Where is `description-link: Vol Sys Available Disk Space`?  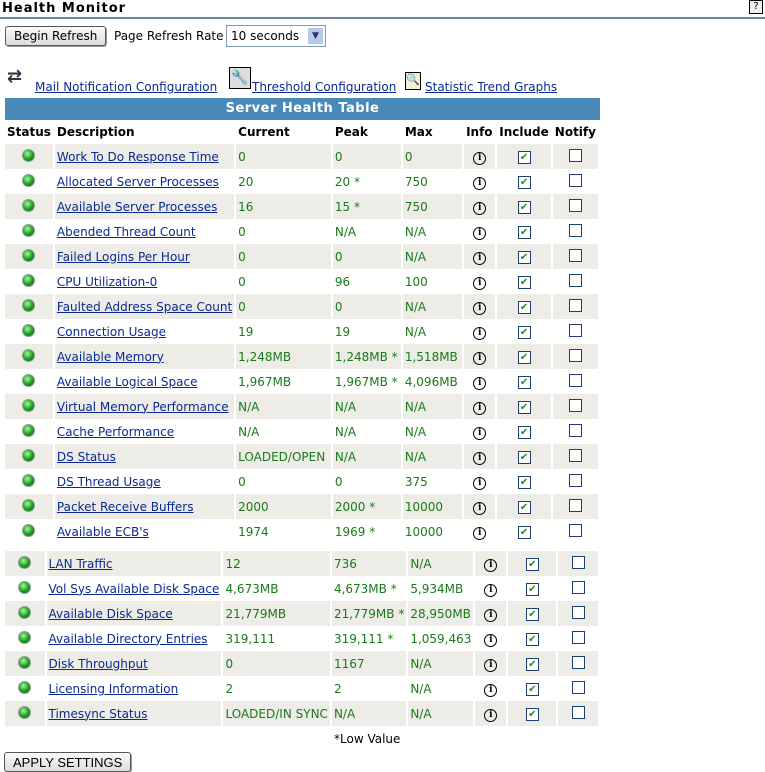 description-link: Vol Sys Available Disk Space is located at coordinates (134, 588).